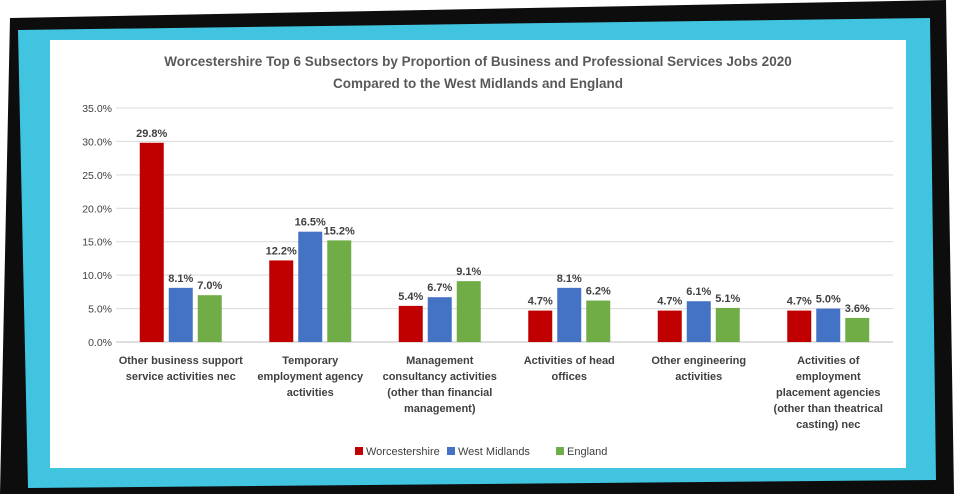  Describe the element at coordinates (100, 343) in the screenshot. I see `y-tick-label: 0.0%` at that location.